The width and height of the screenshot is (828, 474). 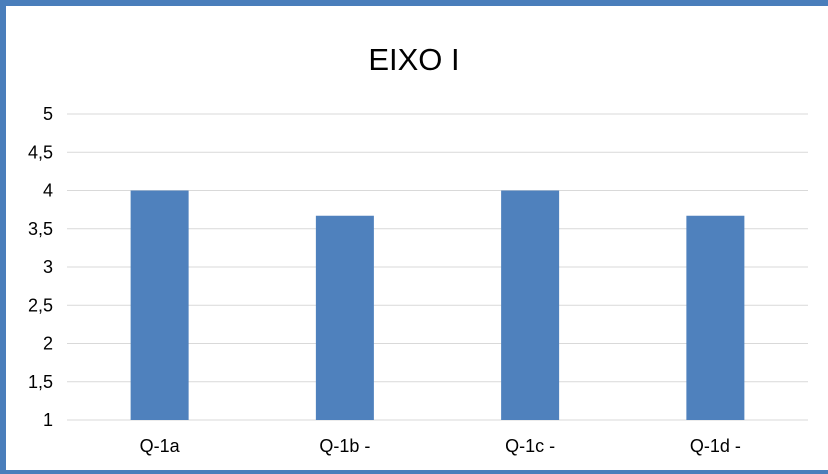 I want to click on x-tick-label: Q-1d -, so click(x=715, y=446).